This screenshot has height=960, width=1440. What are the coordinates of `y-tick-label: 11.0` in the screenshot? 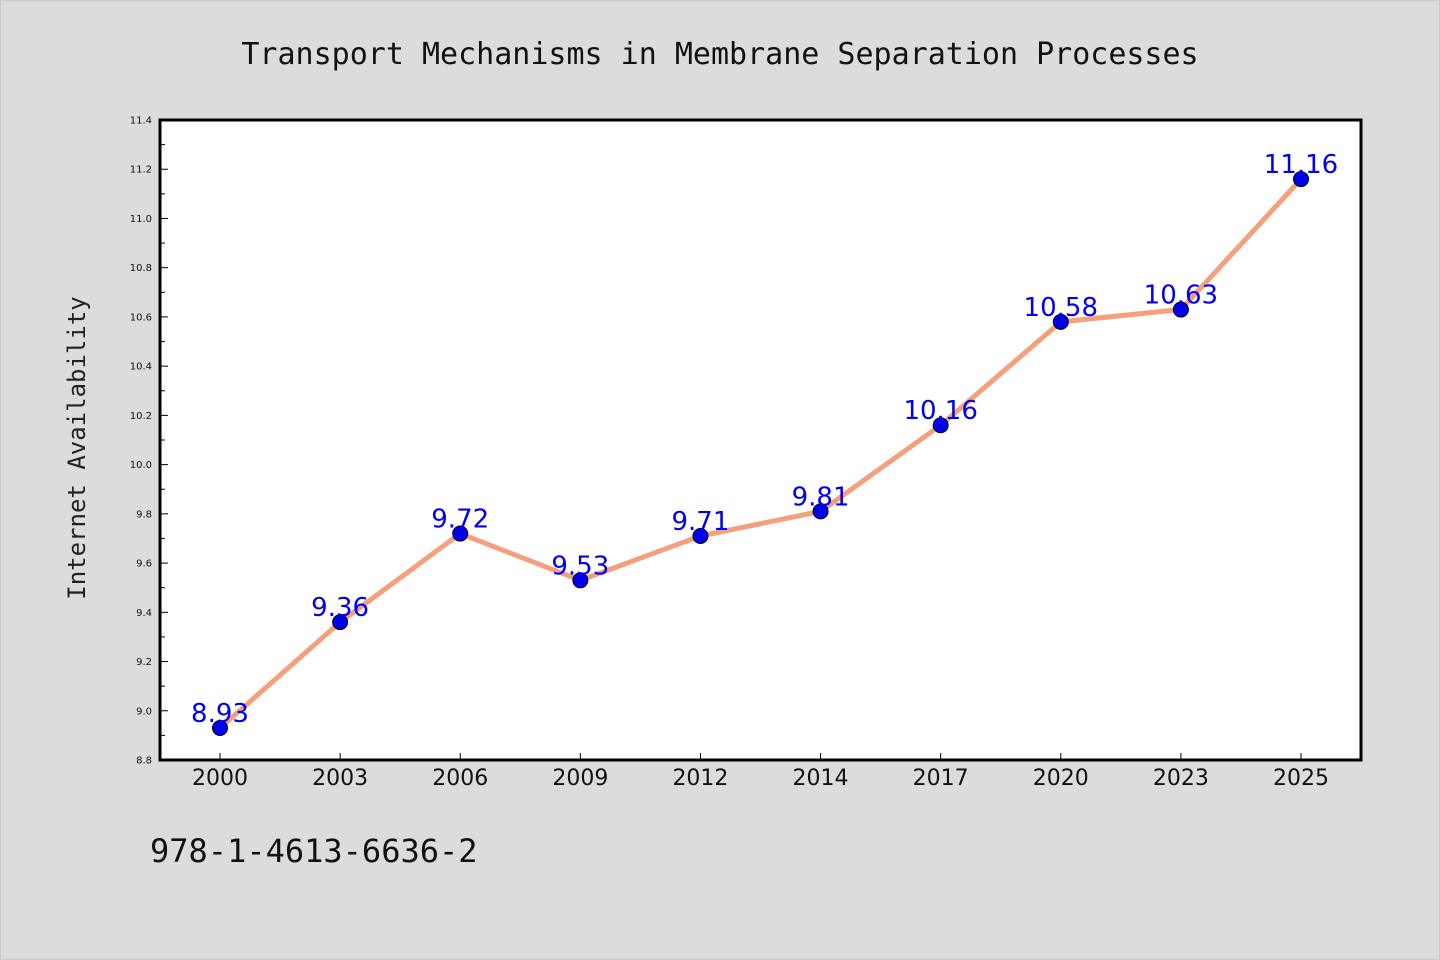 It's located at (141, 219).